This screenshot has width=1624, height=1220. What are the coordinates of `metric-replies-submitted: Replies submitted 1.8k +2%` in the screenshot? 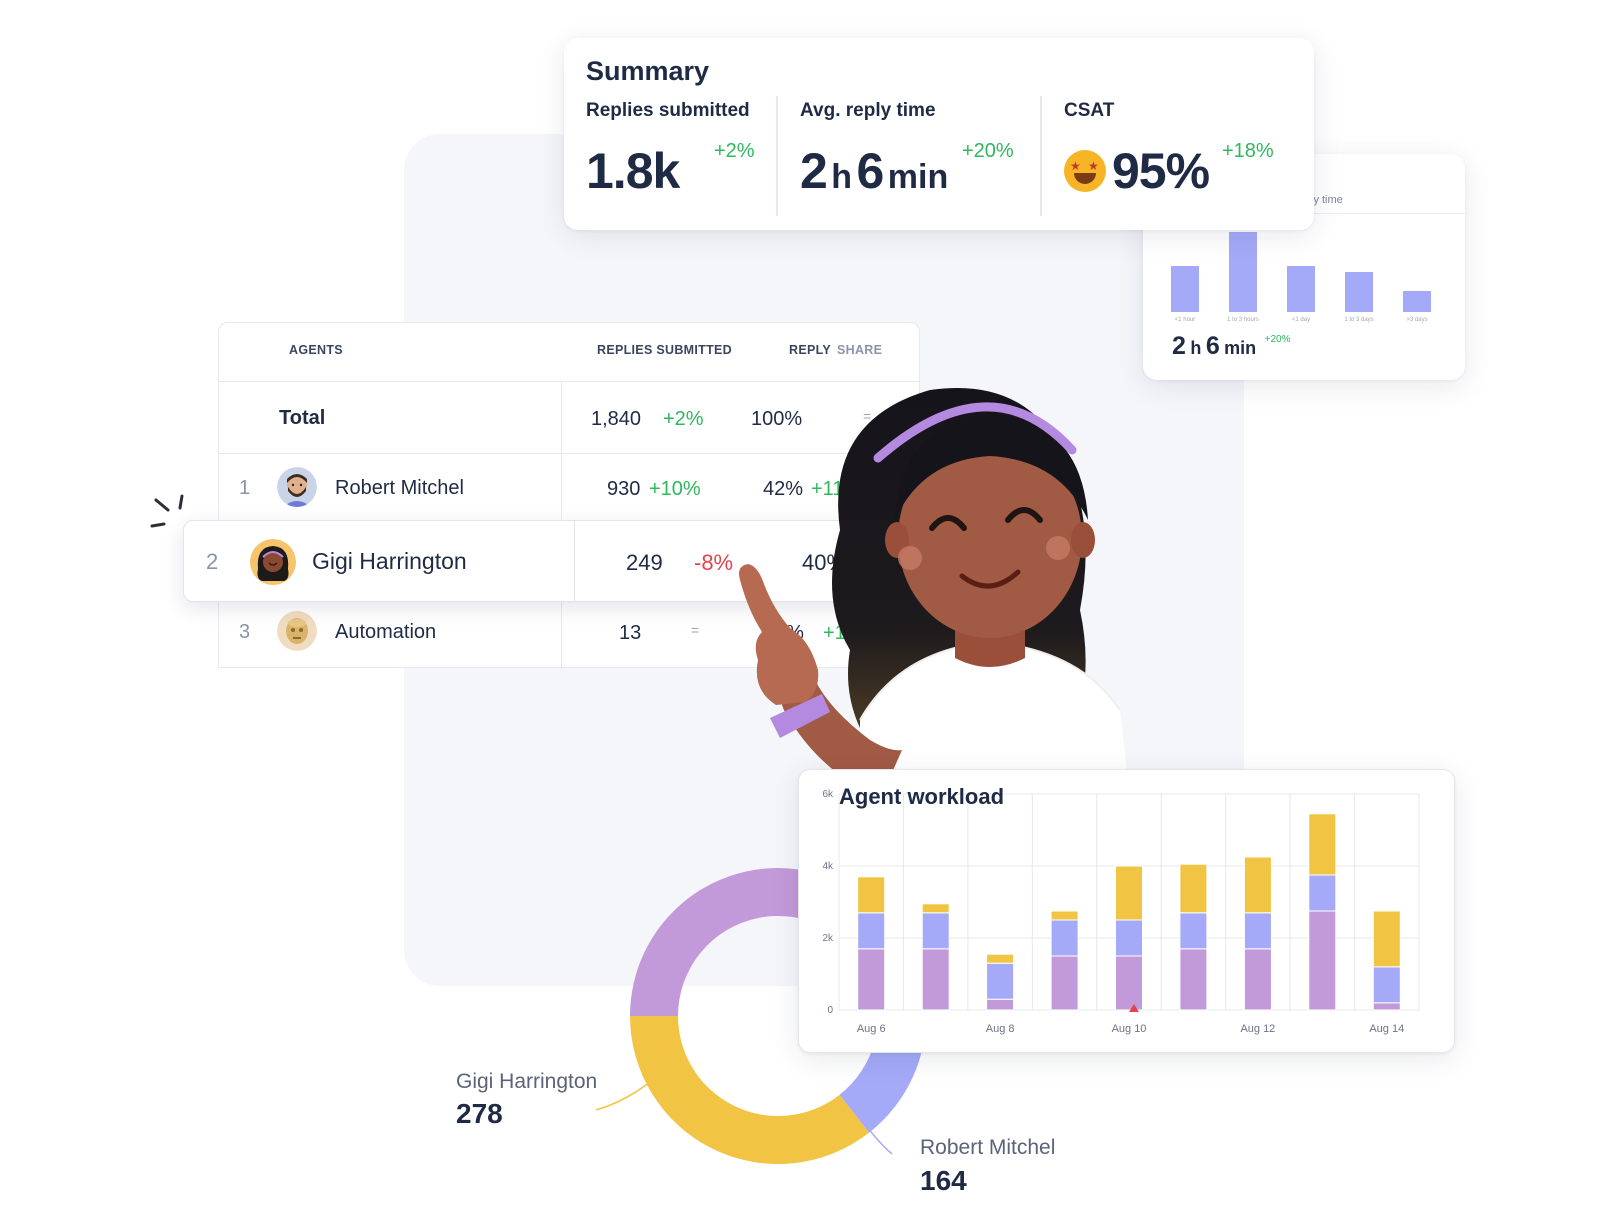 It's located at (681, 156).